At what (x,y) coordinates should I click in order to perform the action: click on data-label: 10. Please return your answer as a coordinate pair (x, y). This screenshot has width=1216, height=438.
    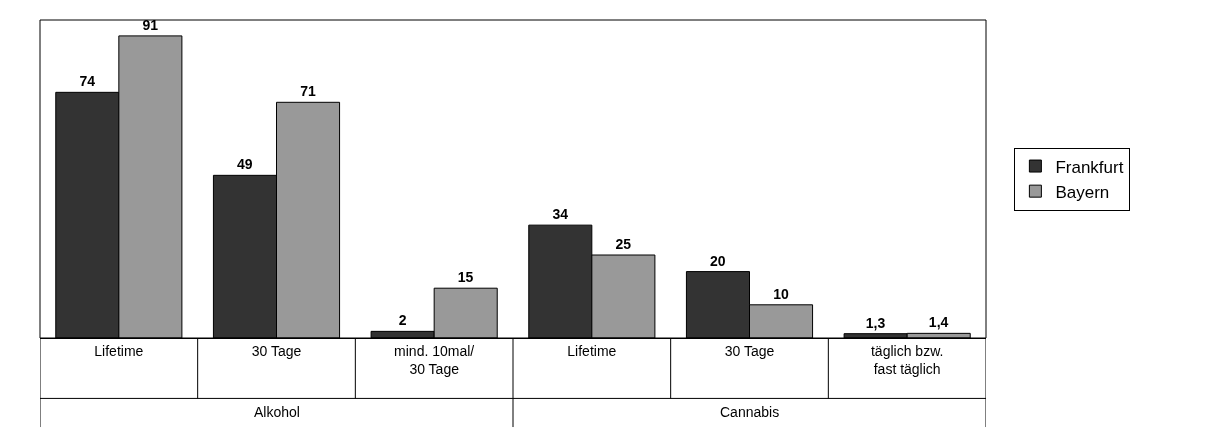
    Looking at the image, I should click on (781, 293).